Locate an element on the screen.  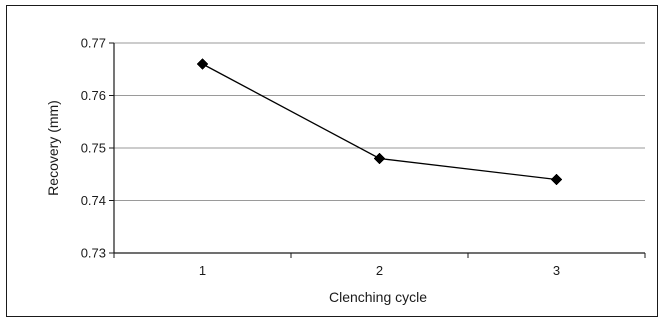
y-tick-label: 0.73 is located at coordinates (93, 253).